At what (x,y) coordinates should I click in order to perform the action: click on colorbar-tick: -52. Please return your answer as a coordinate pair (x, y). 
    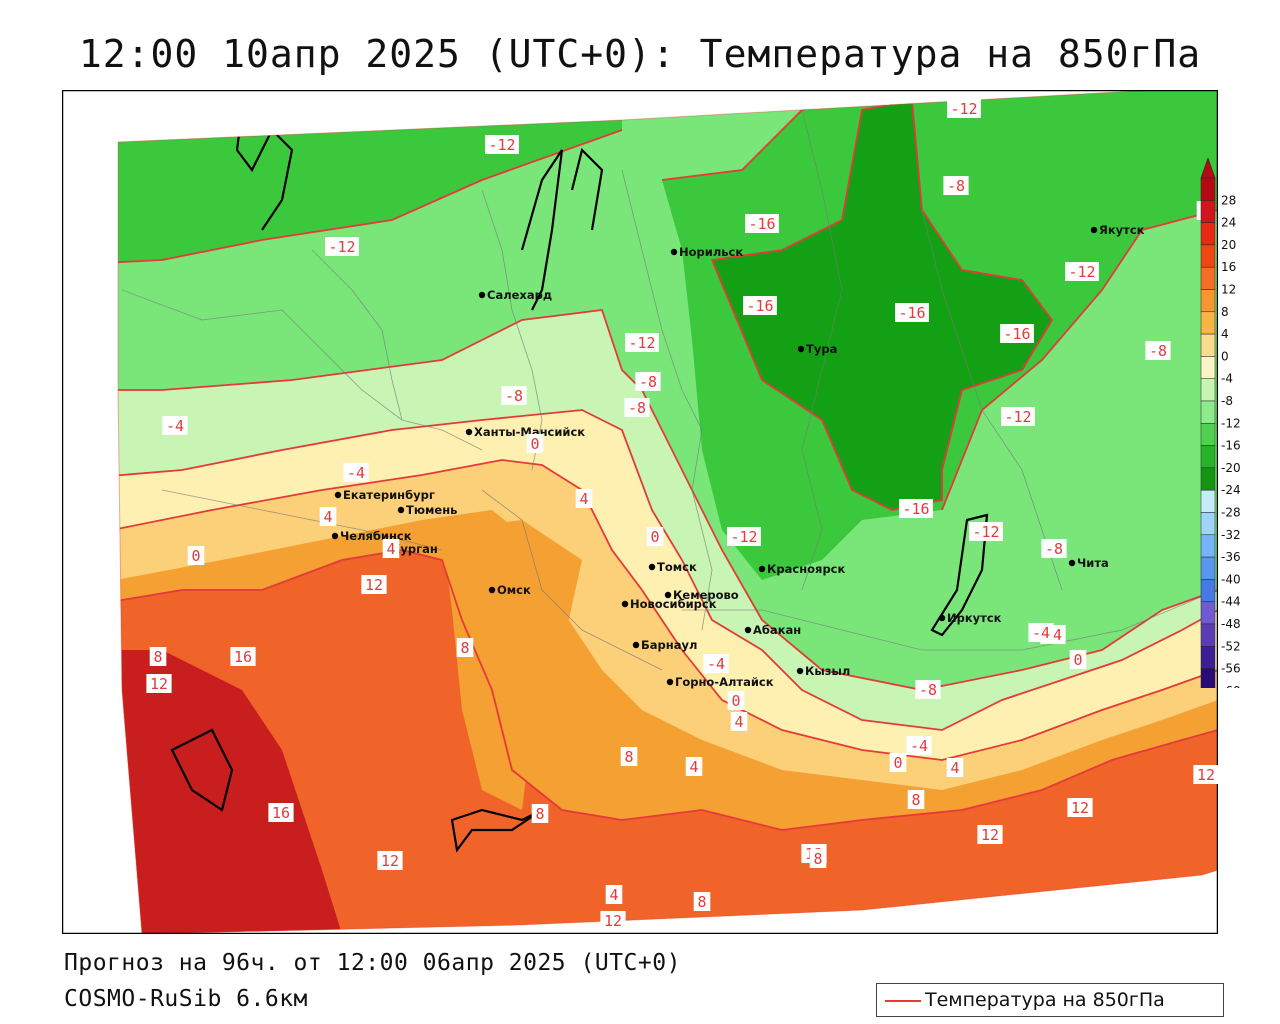
    Looking at the image, I should click on (1231, 646).